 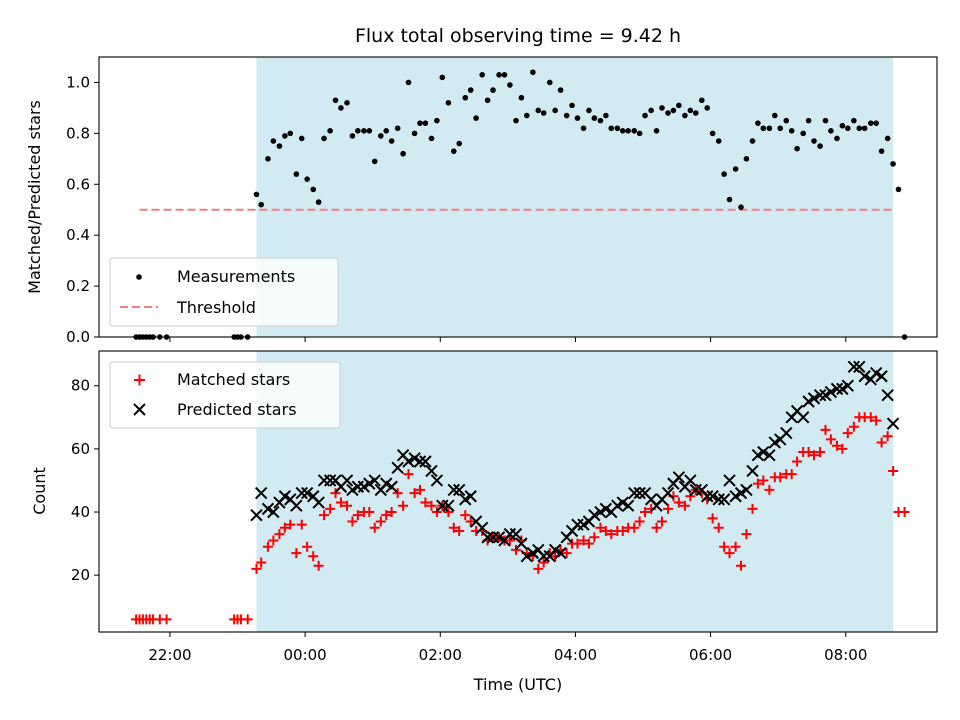 What do you see at coordinates (225, 395) in the screenshot?
I see `bottom-legend-box` at bounding box center [225, 395].